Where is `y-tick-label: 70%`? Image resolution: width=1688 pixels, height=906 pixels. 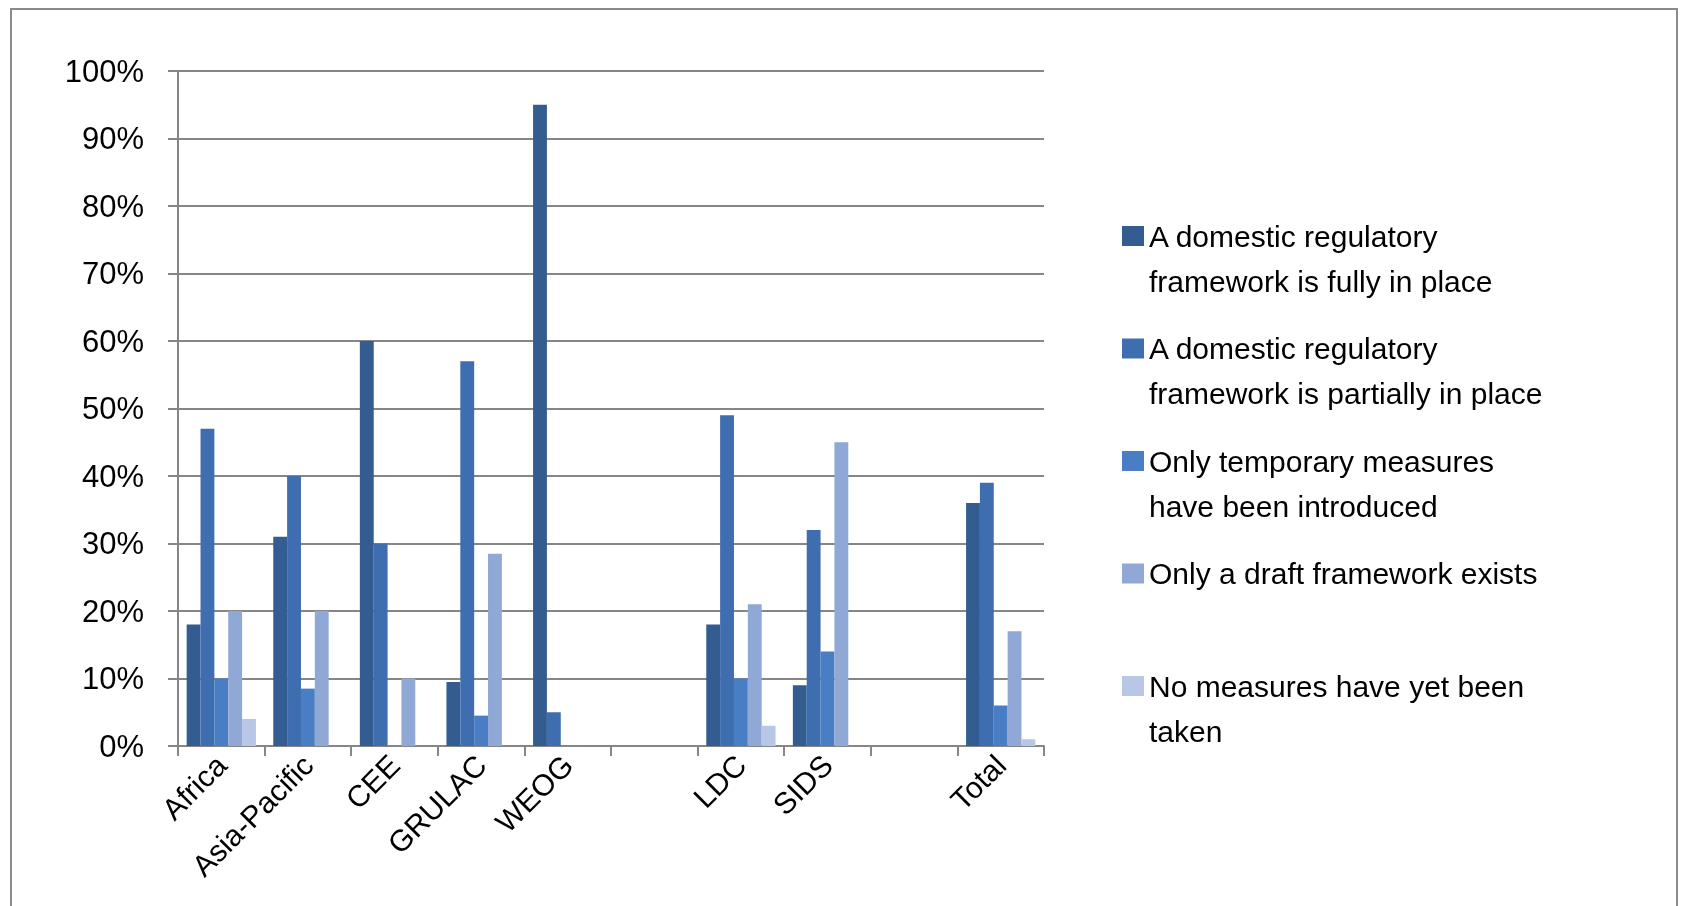
y-tick-label: 70% is located at coordinates (112, 273).